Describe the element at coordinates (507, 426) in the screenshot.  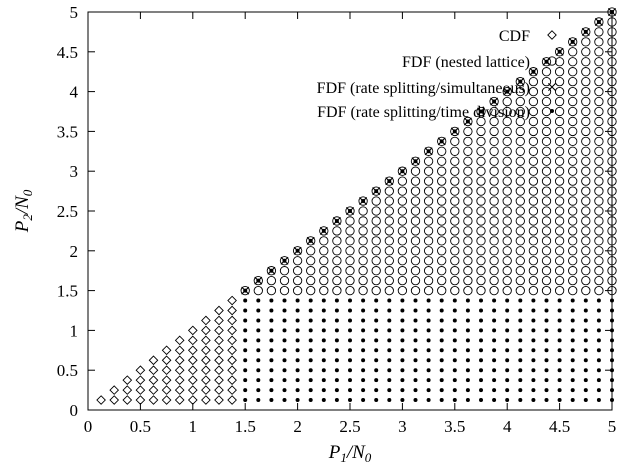
I see `x-tick-label: 4` at that location.